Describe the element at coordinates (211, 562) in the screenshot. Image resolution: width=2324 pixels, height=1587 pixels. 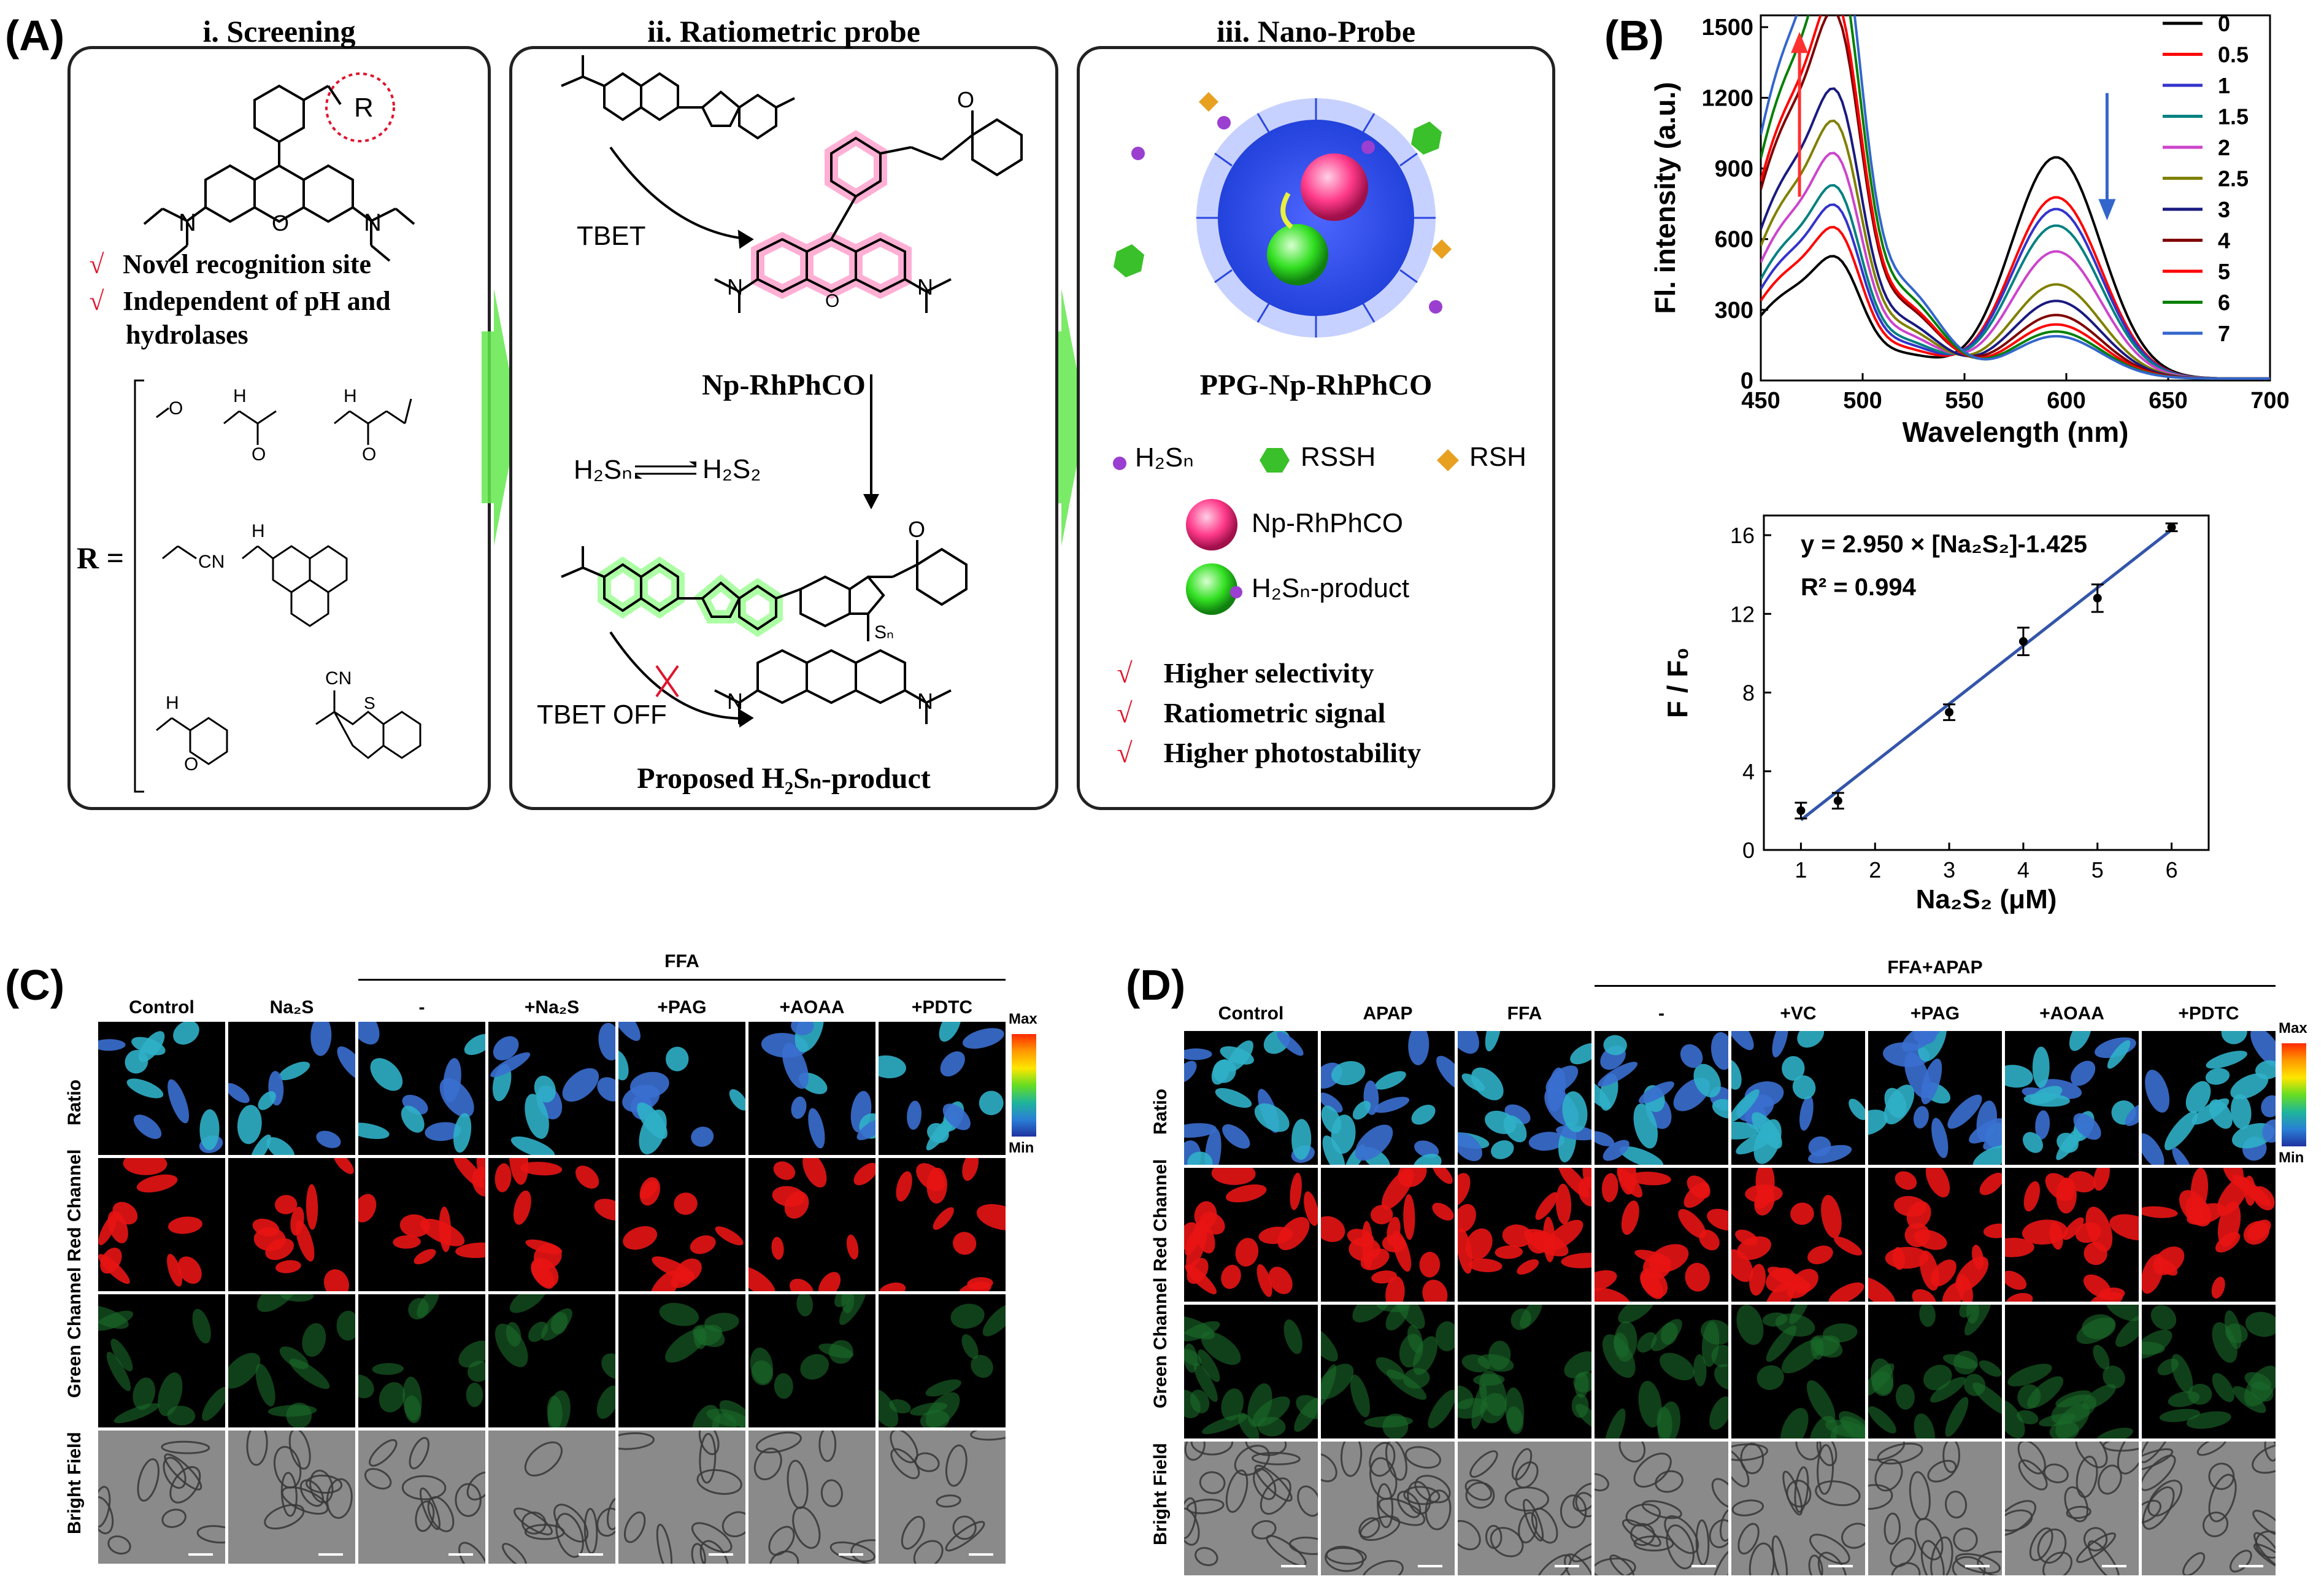
I see `r4-cn: CN` at that location.